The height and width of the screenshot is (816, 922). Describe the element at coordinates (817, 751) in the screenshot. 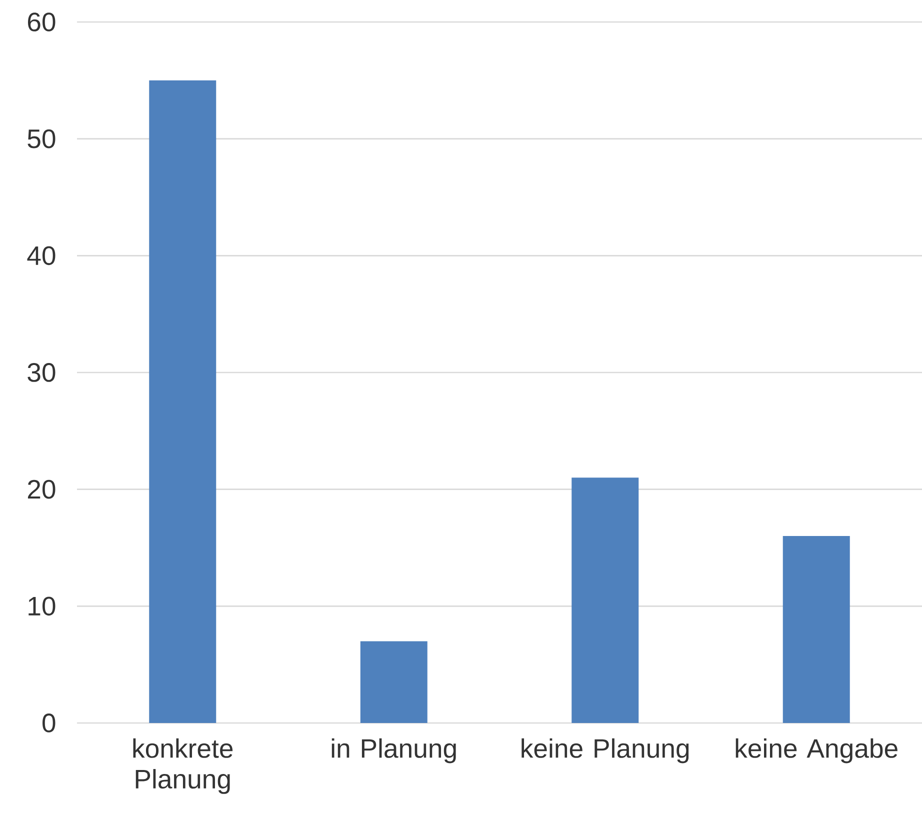

I see `x-tick-label: keine Angabe` at that location.